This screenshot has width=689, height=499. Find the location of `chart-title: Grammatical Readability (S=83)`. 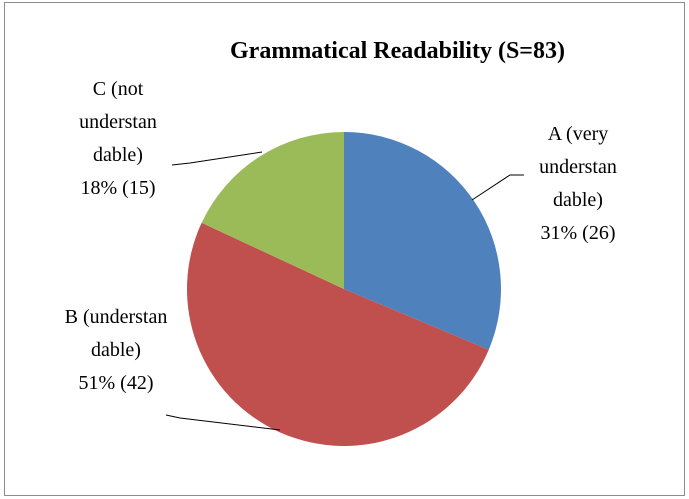

chart-title: Grammatical Readability (S=83) is located at coordinates (397, 51).